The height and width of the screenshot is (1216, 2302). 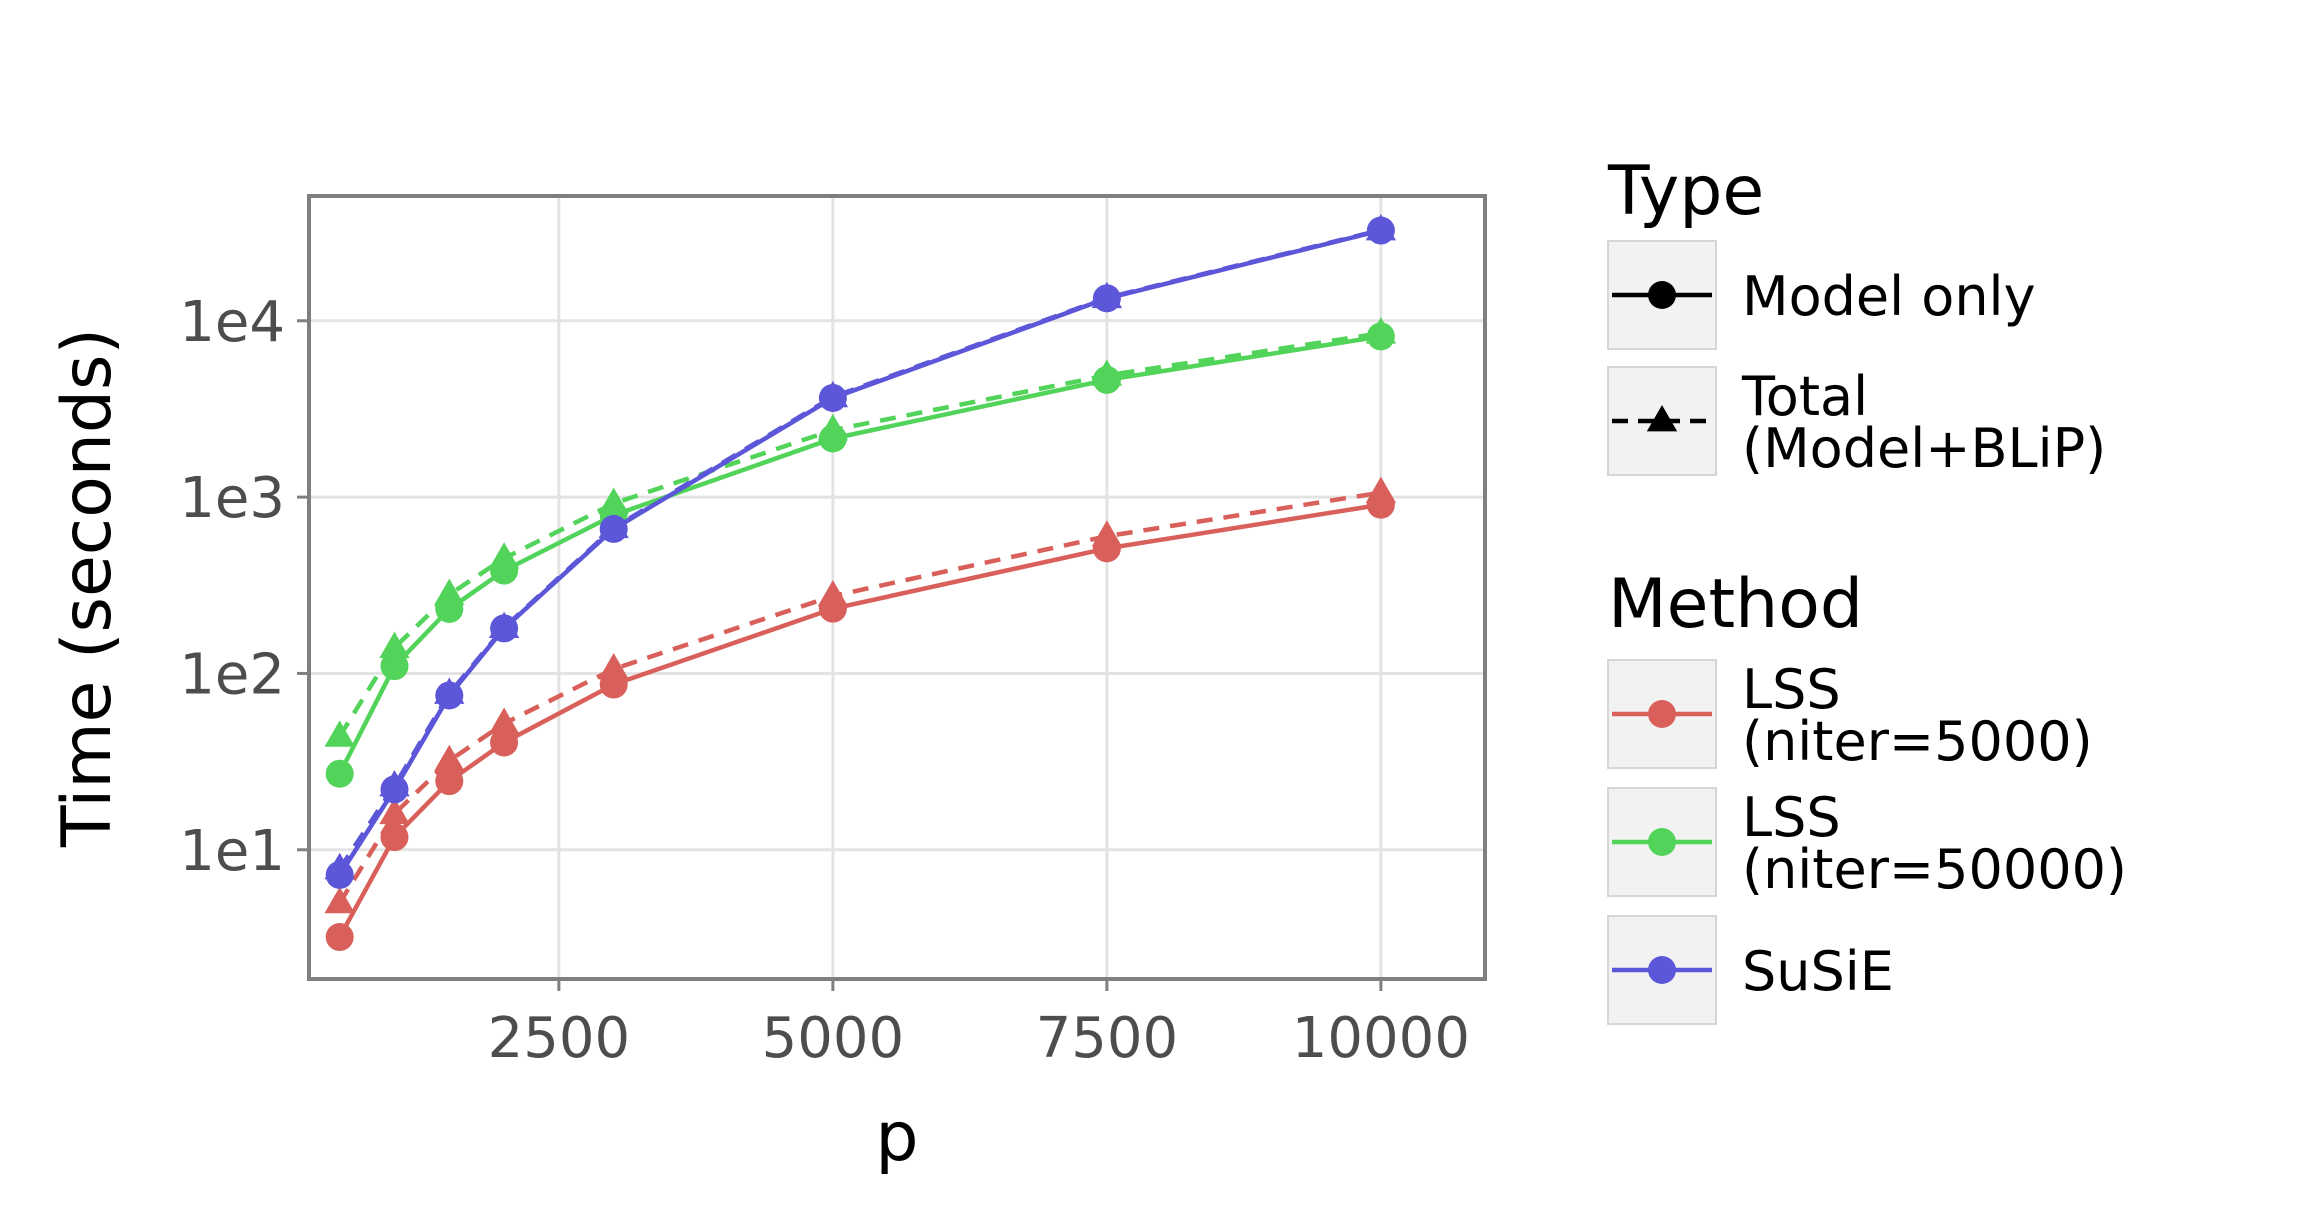 What do you see at coordinates (559, 1038) in the screenshot?
I see `x-tick-label: 2500` at bounding box center [559, 1038].